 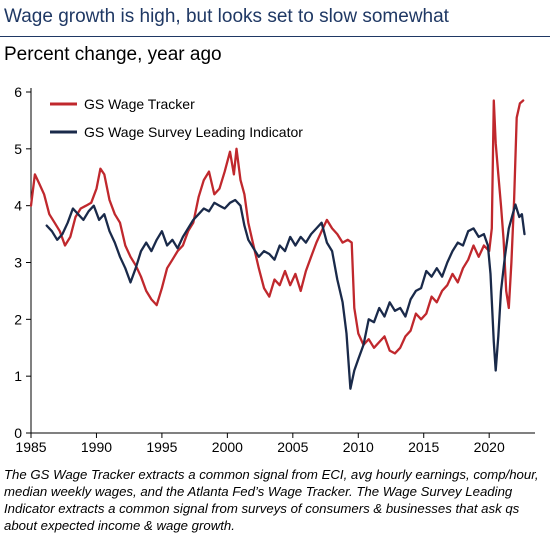 What do you see at coordinates (18, 206) in the screenshot?
I see `y-tick-label: 4` at bounding box center [18, 206].